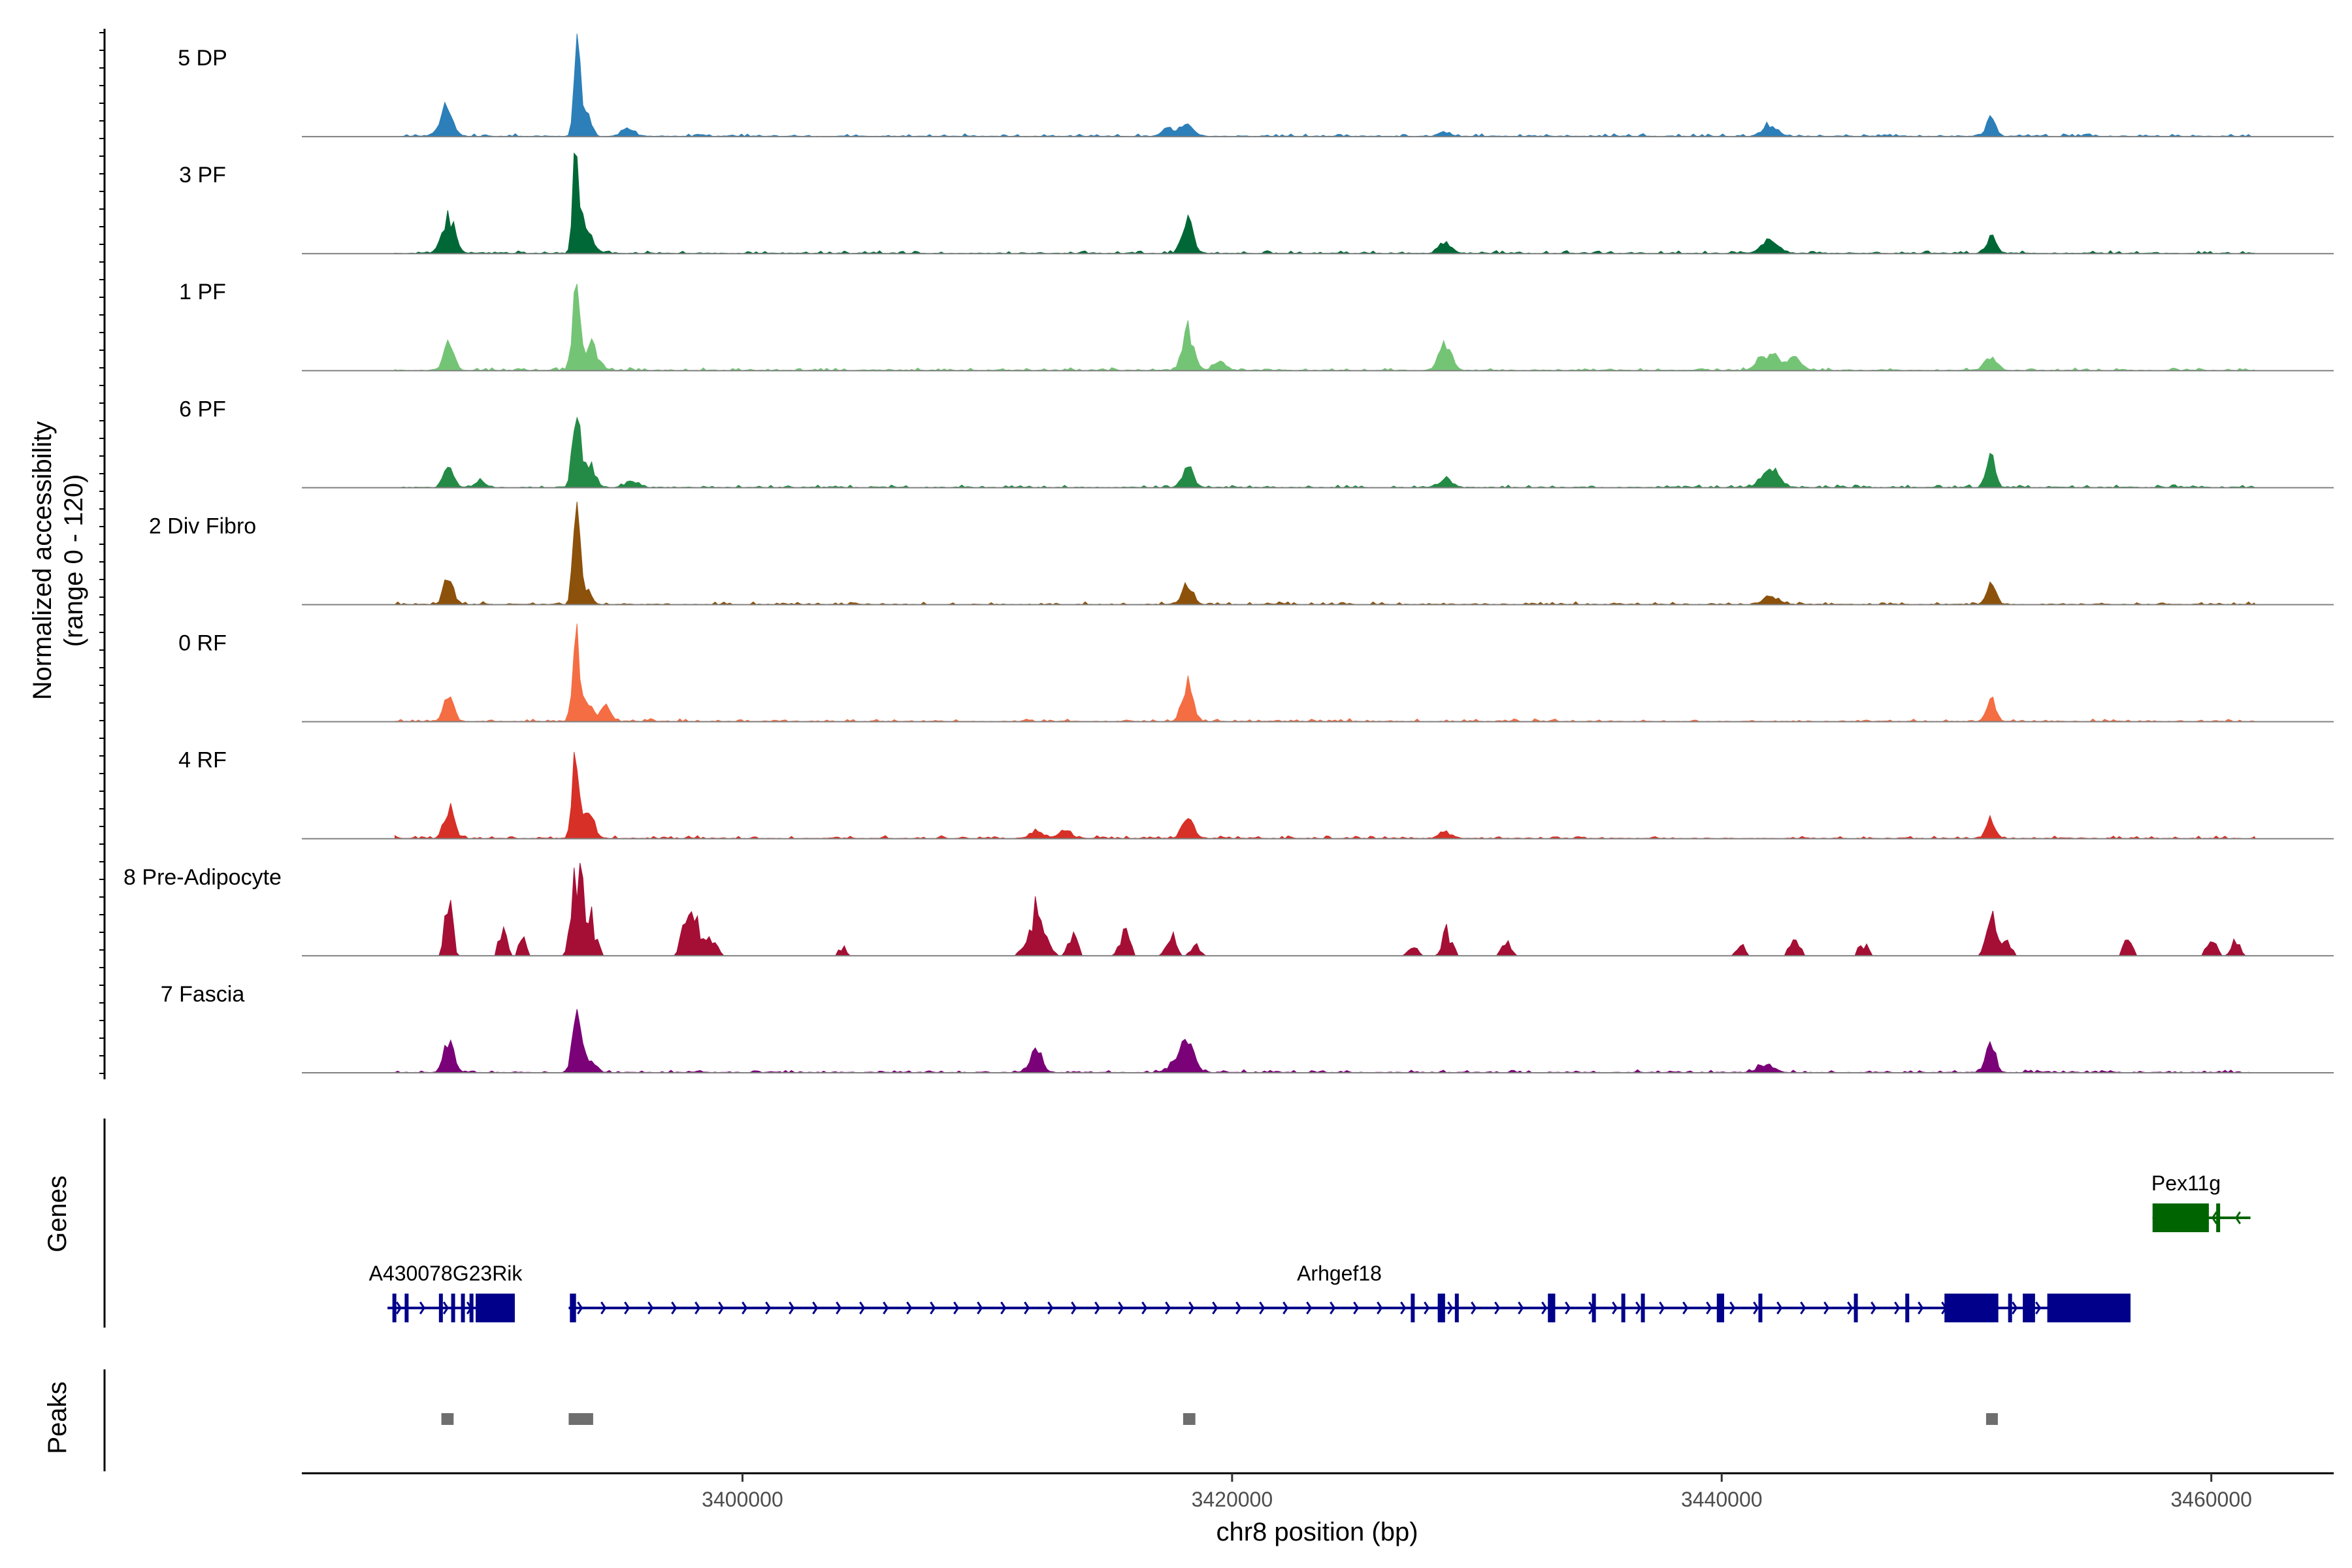 The height and width of the screenshot is (1568, 2352). I want to click on track-label: 6 PF, so click(202, 409).